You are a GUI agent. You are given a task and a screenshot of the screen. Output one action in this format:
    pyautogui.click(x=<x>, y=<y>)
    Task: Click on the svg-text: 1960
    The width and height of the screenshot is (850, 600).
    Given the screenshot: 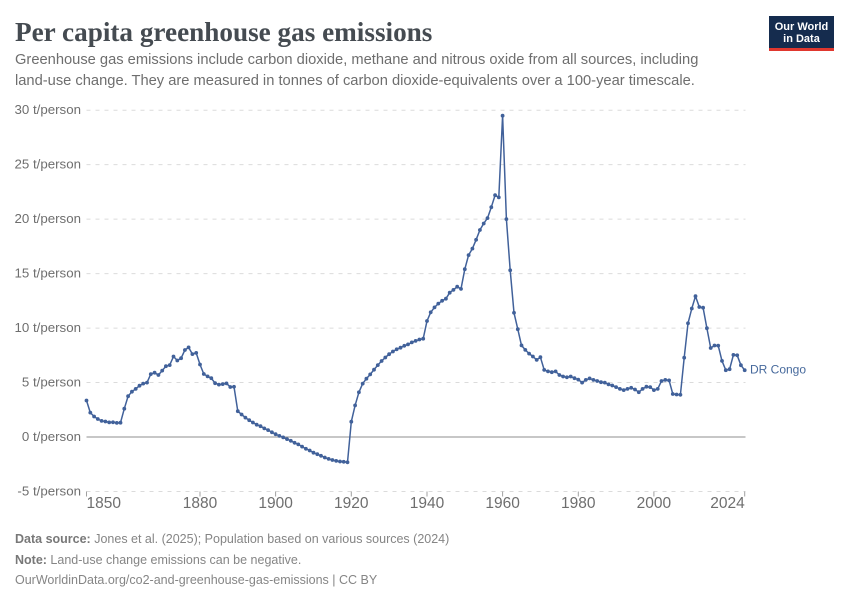 What is the action you would take?
    pyautogui.click(x=502, y=503)
    